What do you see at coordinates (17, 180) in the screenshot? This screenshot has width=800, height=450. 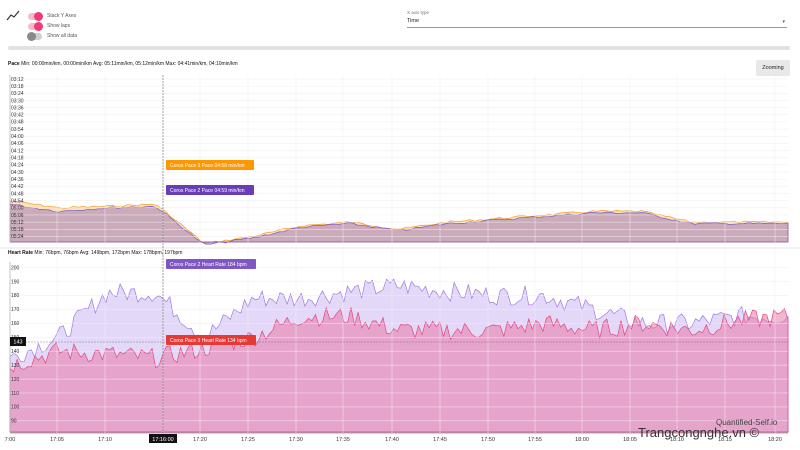 I see `pace-y-tick: 04:36` at bounding box center [17, 180].